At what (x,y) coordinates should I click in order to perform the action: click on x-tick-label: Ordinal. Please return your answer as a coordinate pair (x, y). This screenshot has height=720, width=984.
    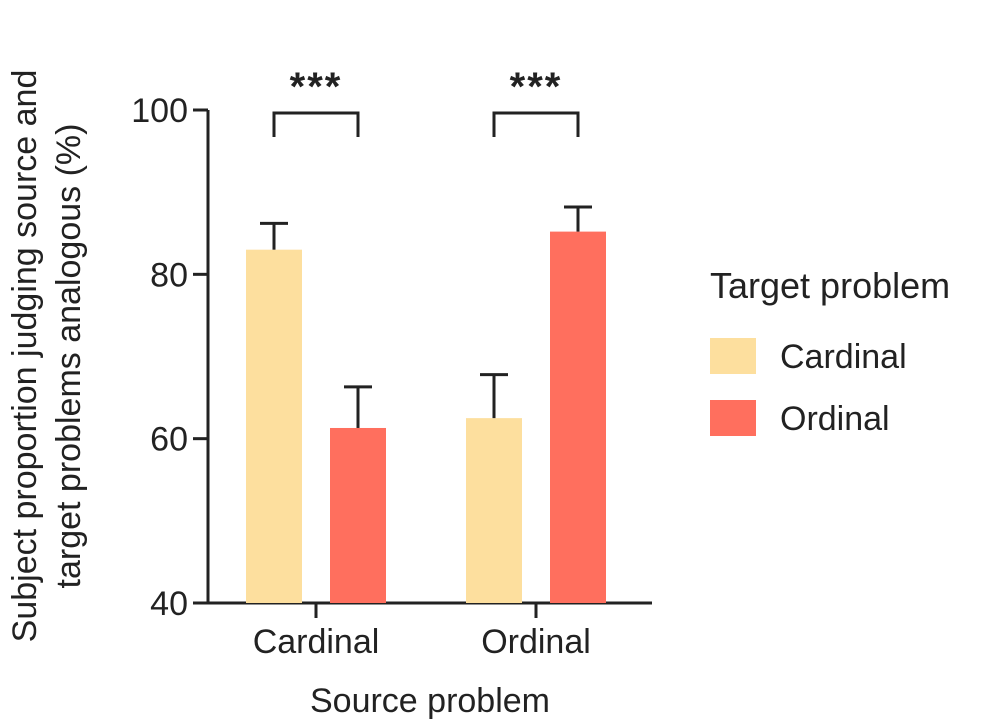
    Looking at the image, I should click on (536, 642).